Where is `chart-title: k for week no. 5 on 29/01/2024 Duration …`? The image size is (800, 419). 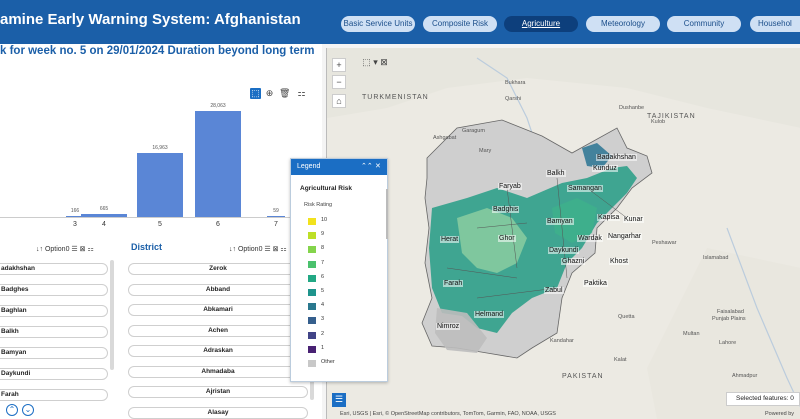 chart-title: k for week no. 5 on 29/01/2024 Duration … is located at coordinates (157, 51).